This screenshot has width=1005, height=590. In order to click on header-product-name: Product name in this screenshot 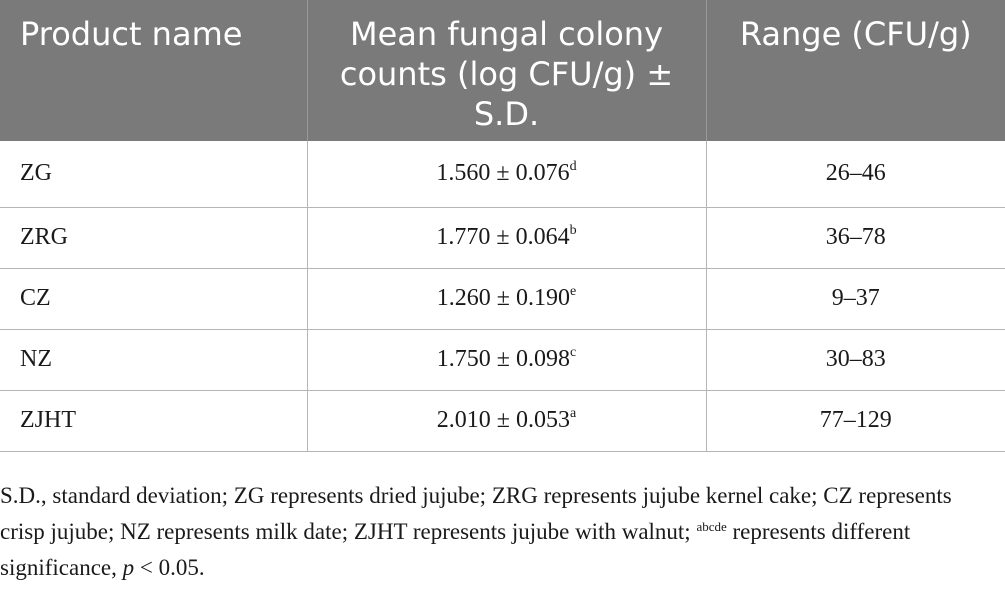, I will do `click(154, 70)`.